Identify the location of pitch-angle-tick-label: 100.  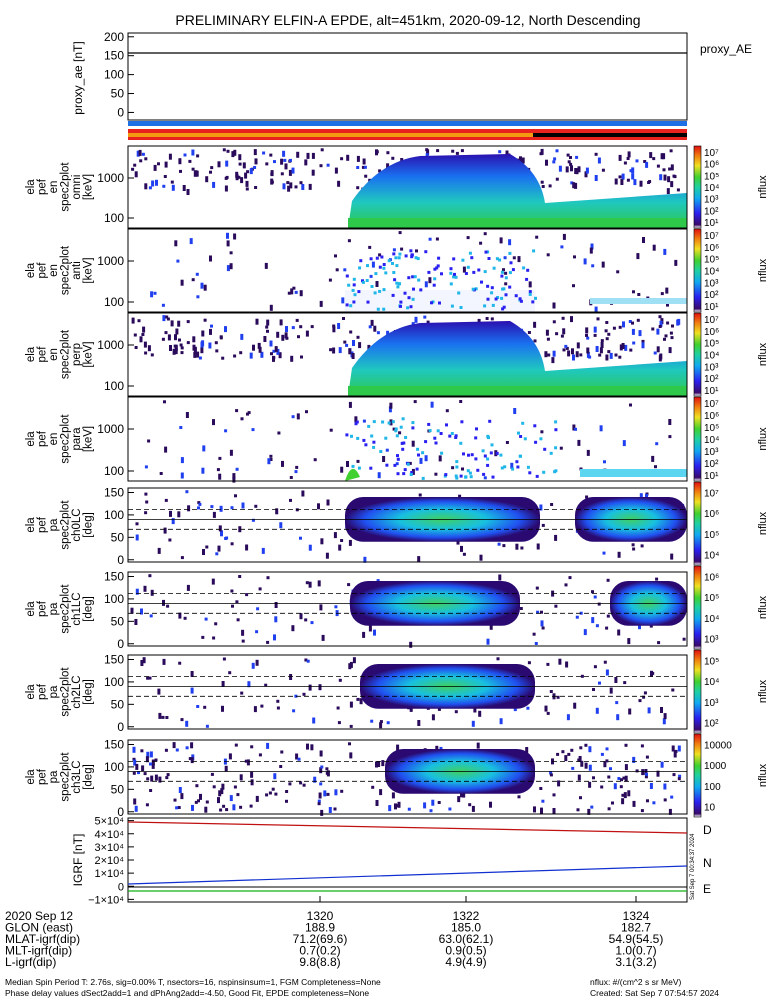
(114, 682).